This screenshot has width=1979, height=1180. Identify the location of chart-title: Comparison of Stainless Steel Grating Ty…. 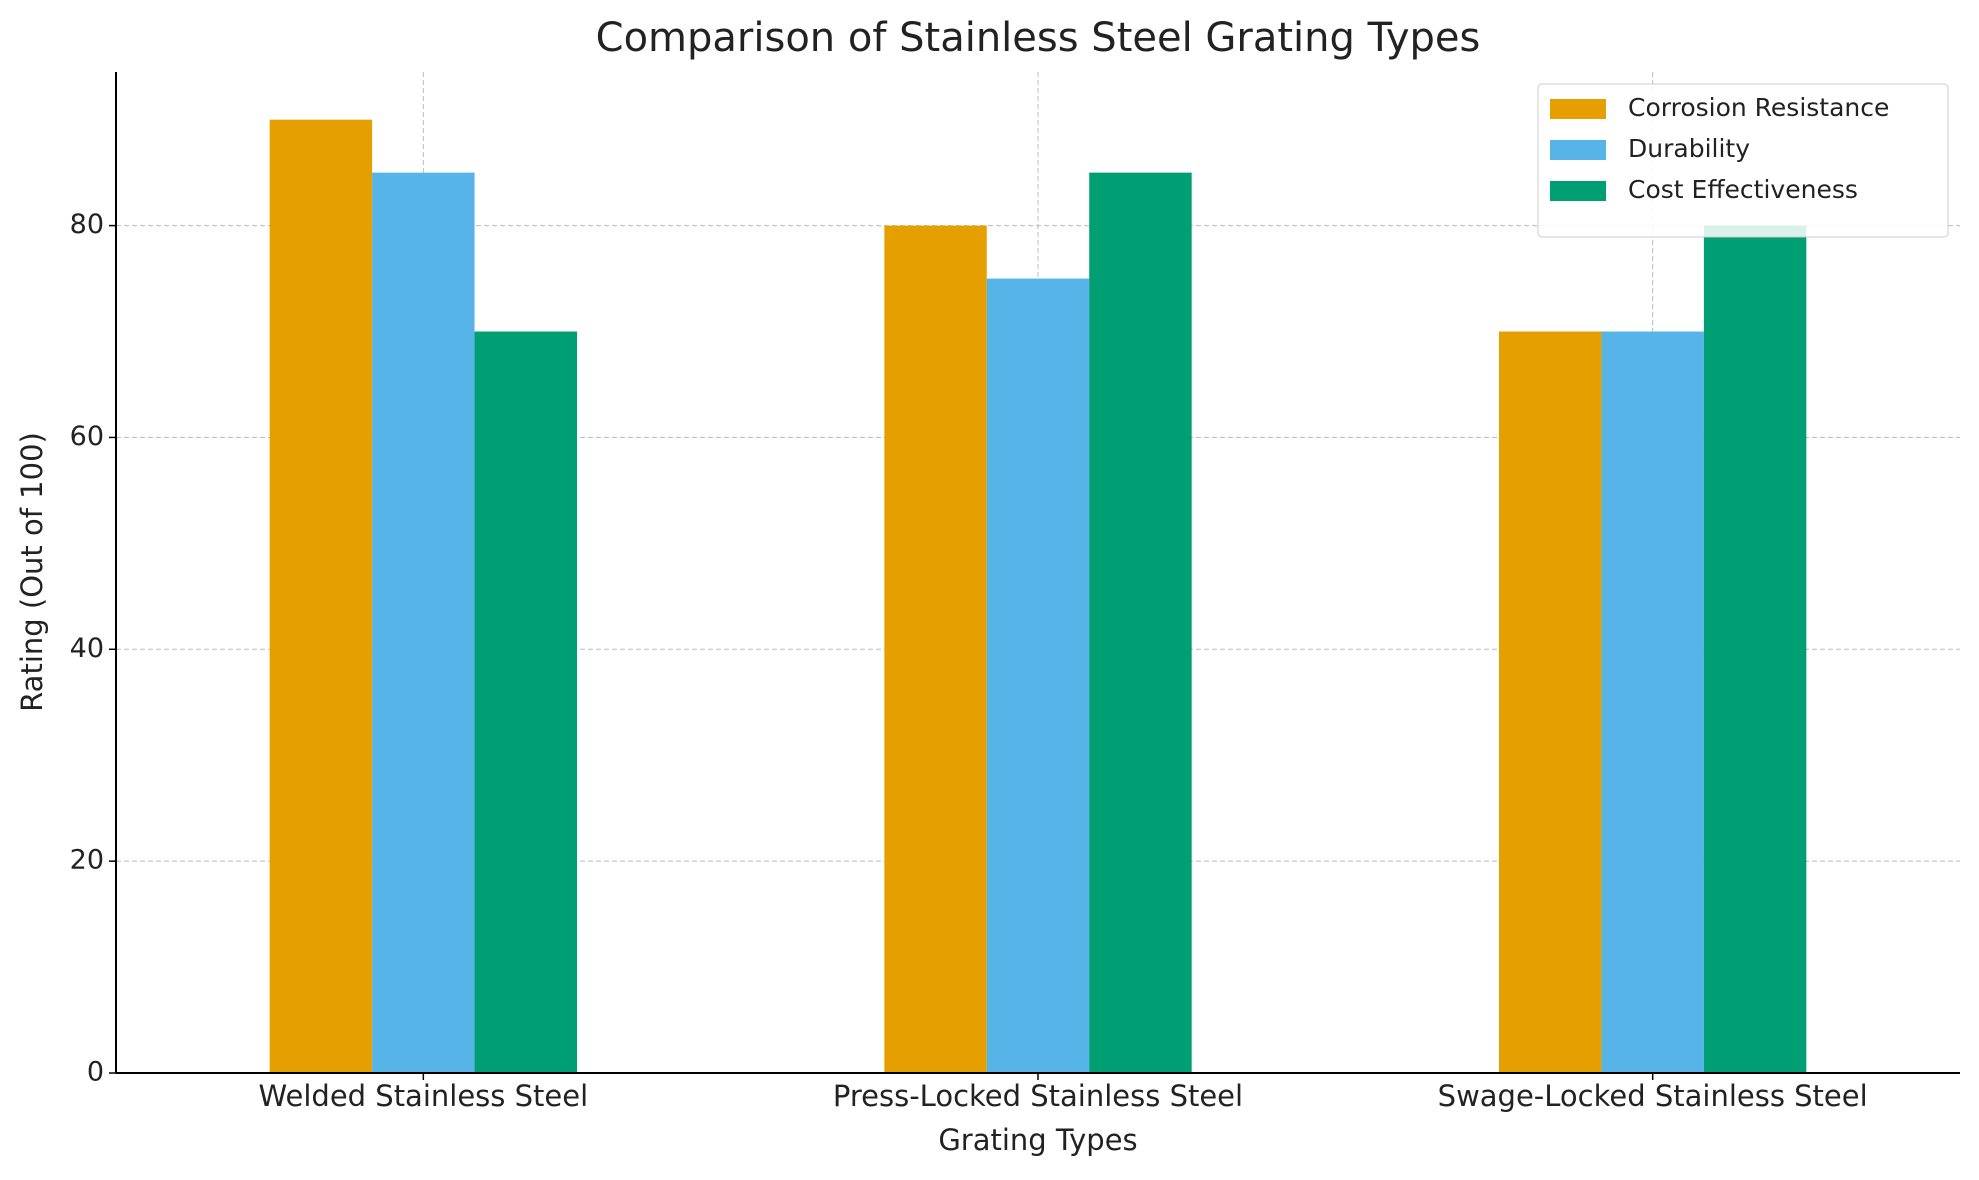
(1038, 38).